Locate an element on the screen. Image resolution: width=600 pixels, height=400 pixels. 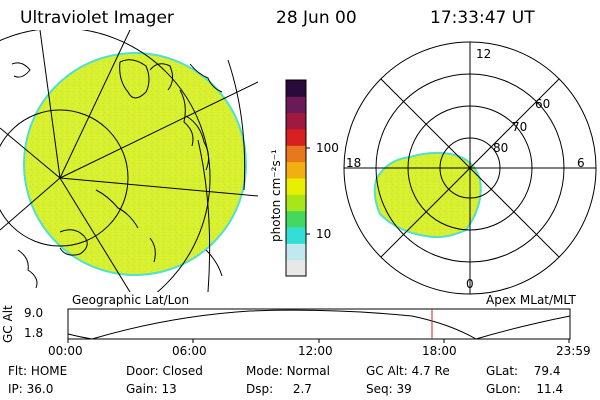
time-tick-label: 06:00 is located at coordinates (189, 351).